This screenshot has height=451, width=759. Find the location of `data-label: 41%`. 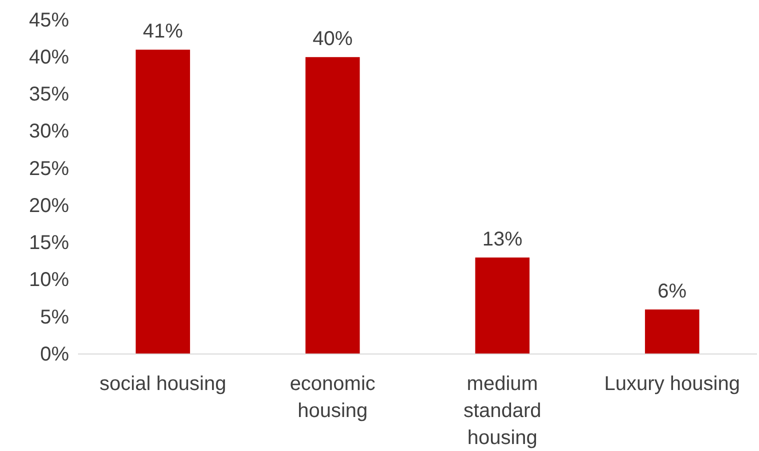

data-label: 41% is located at coordinates (163, 31).